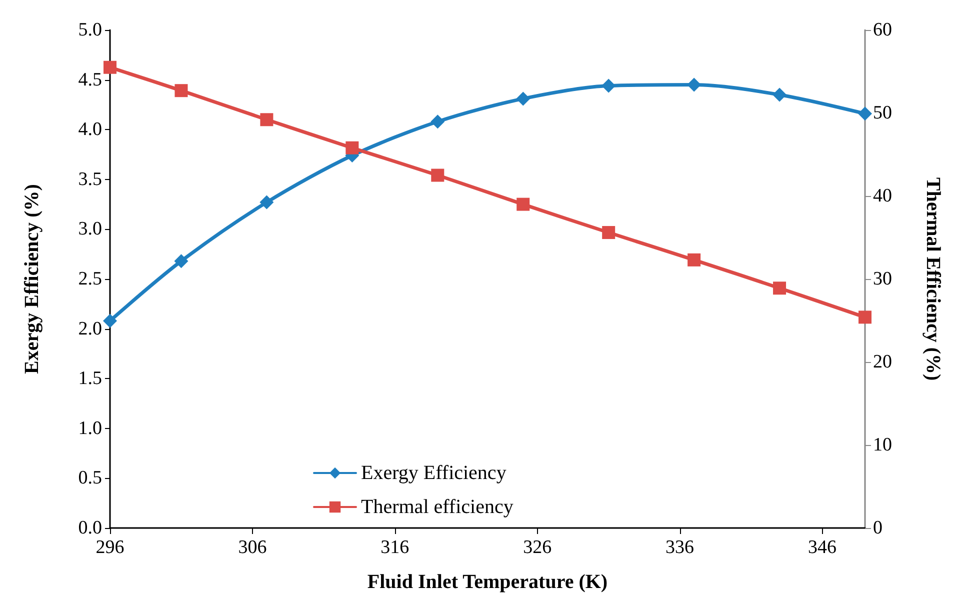 This screenshot has height=610, width=962. What do you see at coordinates (882, 362) in the screenshot?
I see `y2-tick-label: 20` at bounding box center [882, 362].